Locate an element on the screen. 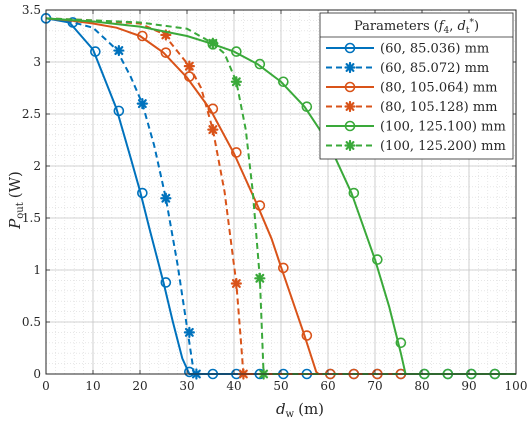 This screenshot has width=532, height=421. x-tick-label: 0 is located at coordinates (46, 386).